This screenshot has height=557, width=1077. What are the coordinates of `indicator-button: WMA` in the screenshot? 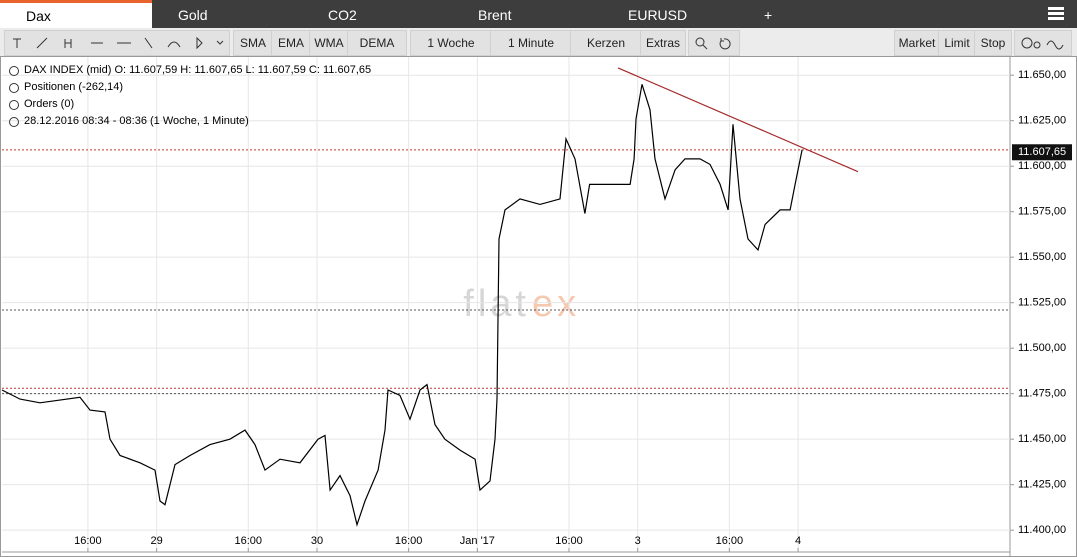 It's located at (329, 43).